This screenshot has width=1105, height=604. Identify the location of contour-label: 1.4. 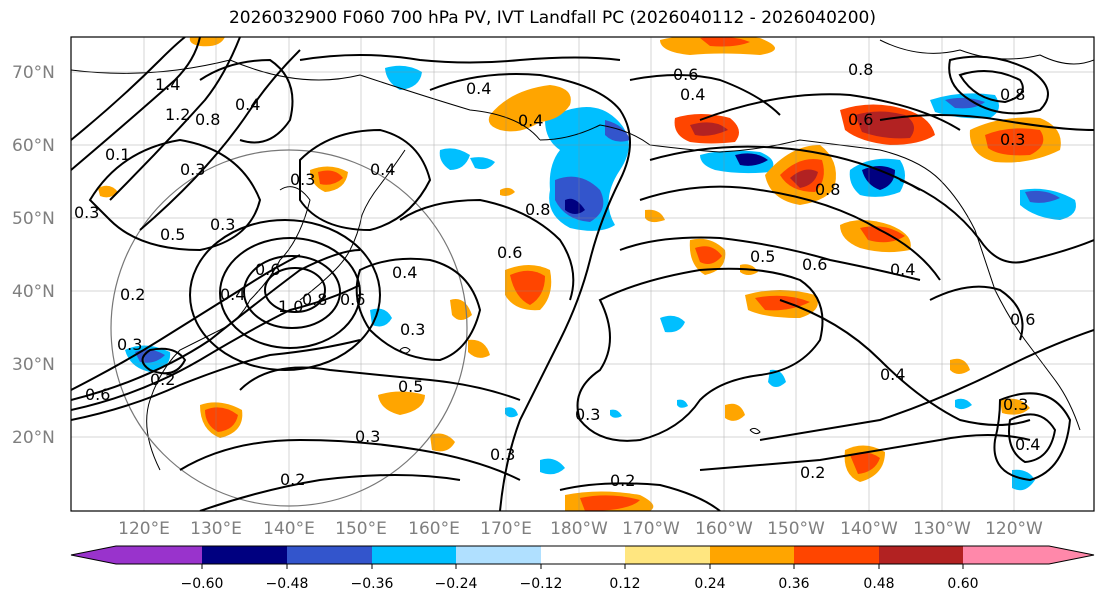
(167, 84).